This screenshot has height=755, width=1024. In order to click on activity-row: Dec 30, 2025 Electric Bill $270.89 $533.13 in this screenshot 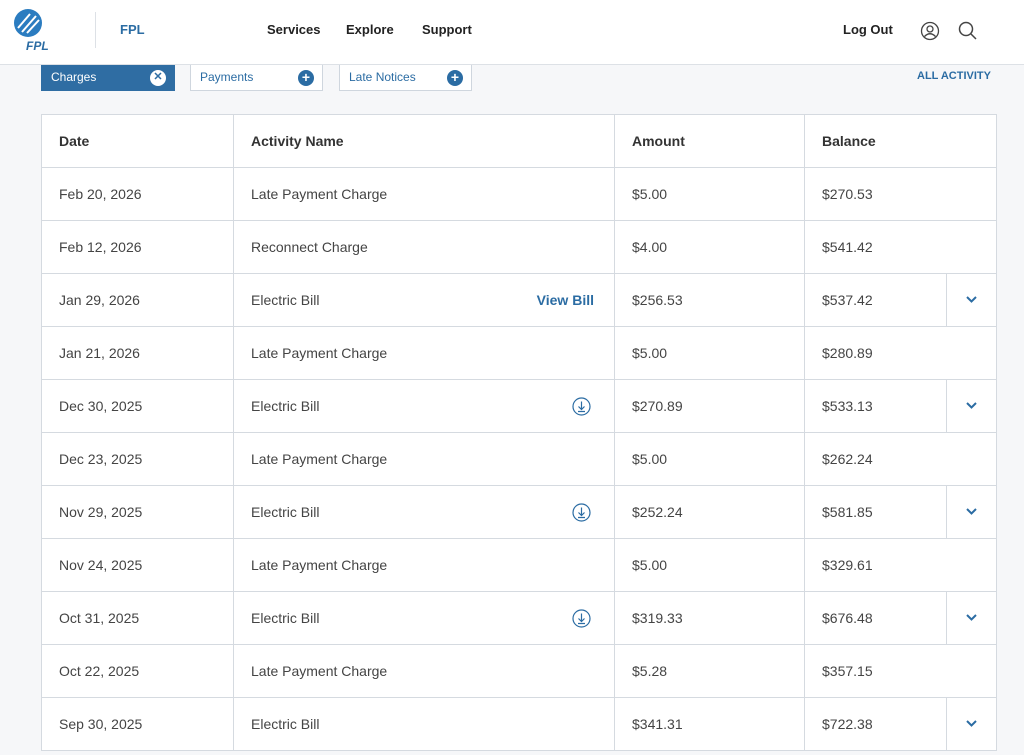, I will do `click(519, 406)`.